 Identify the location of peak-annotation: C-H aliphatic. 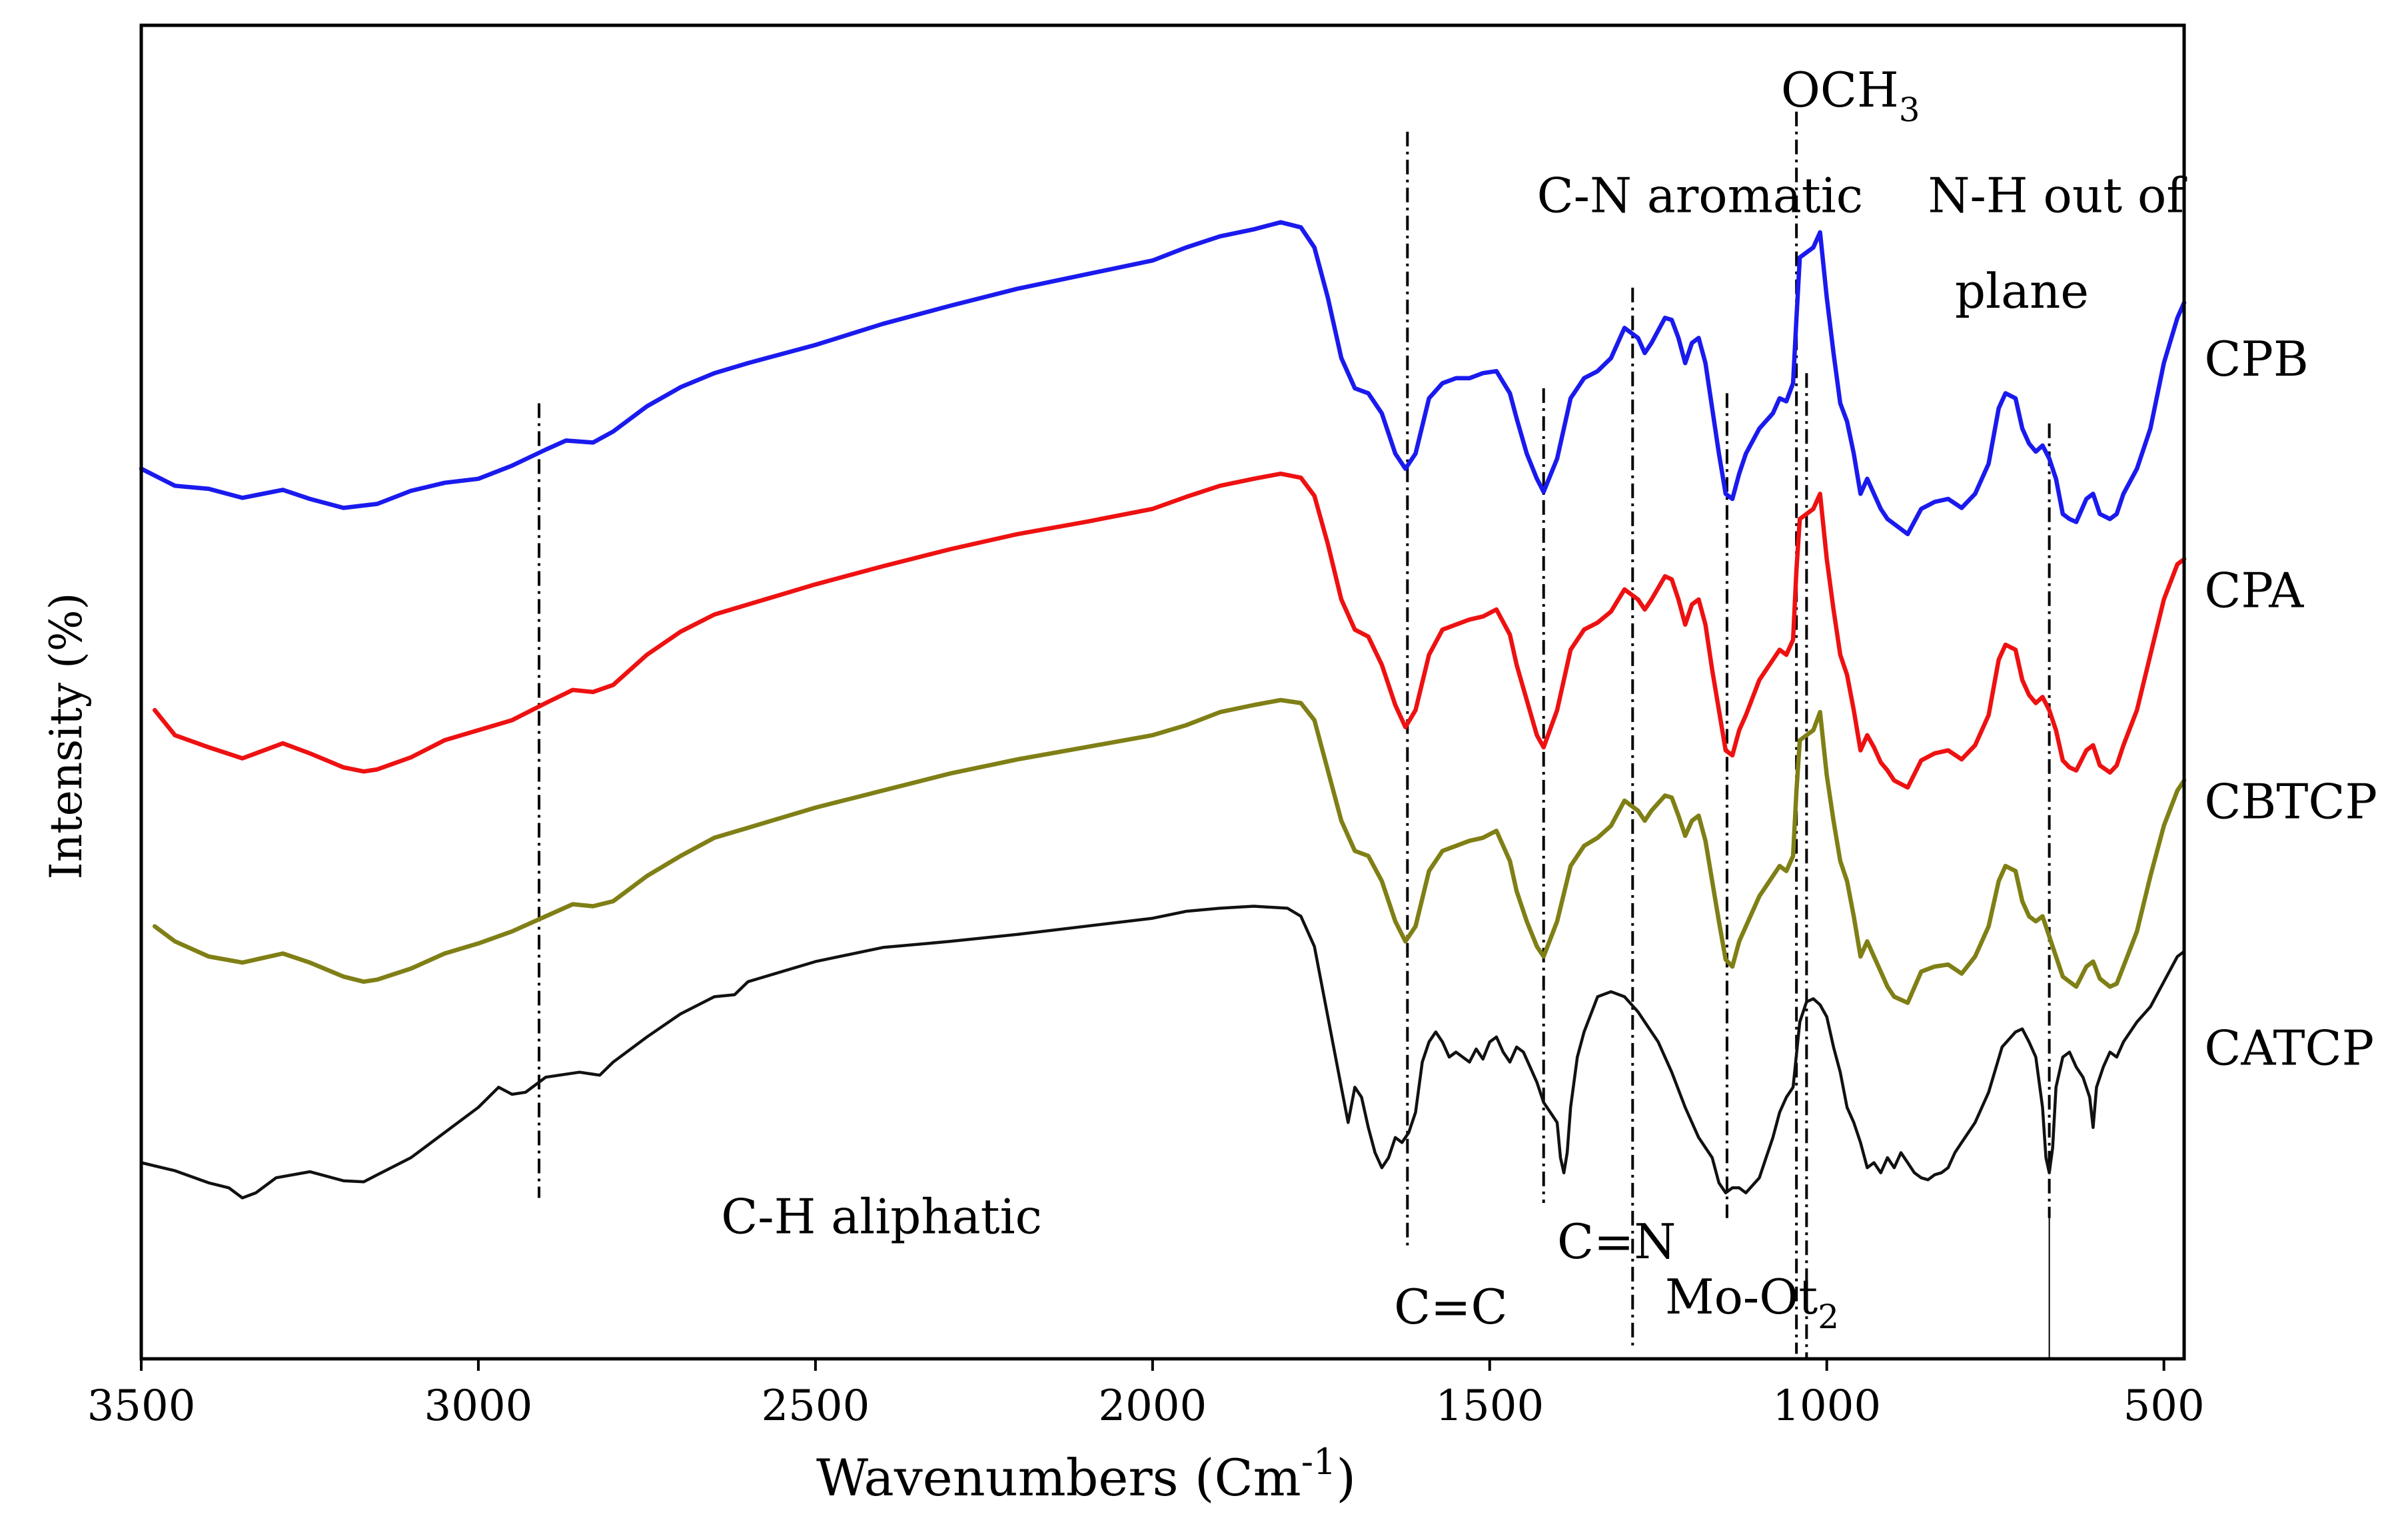
(881, 1216).